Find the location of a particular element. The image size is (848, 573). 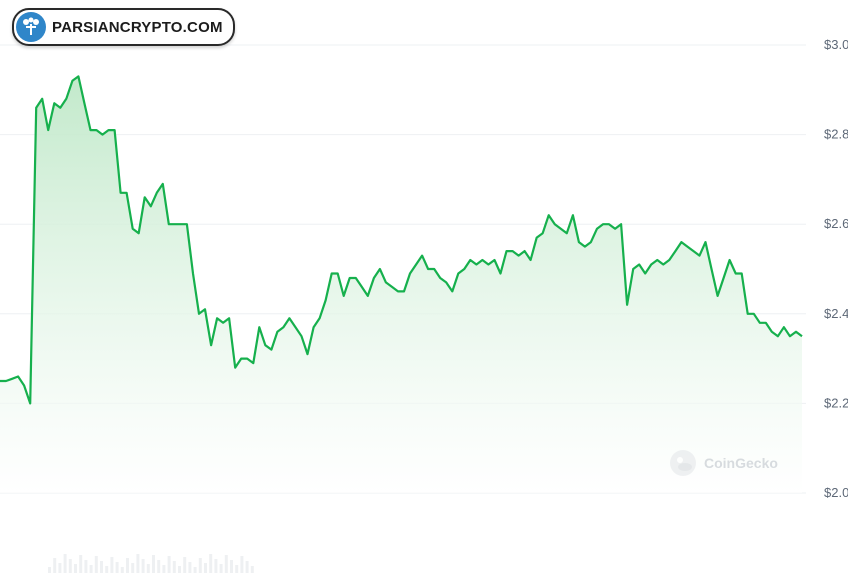

tree-icon is located at coordinates (31, 27).